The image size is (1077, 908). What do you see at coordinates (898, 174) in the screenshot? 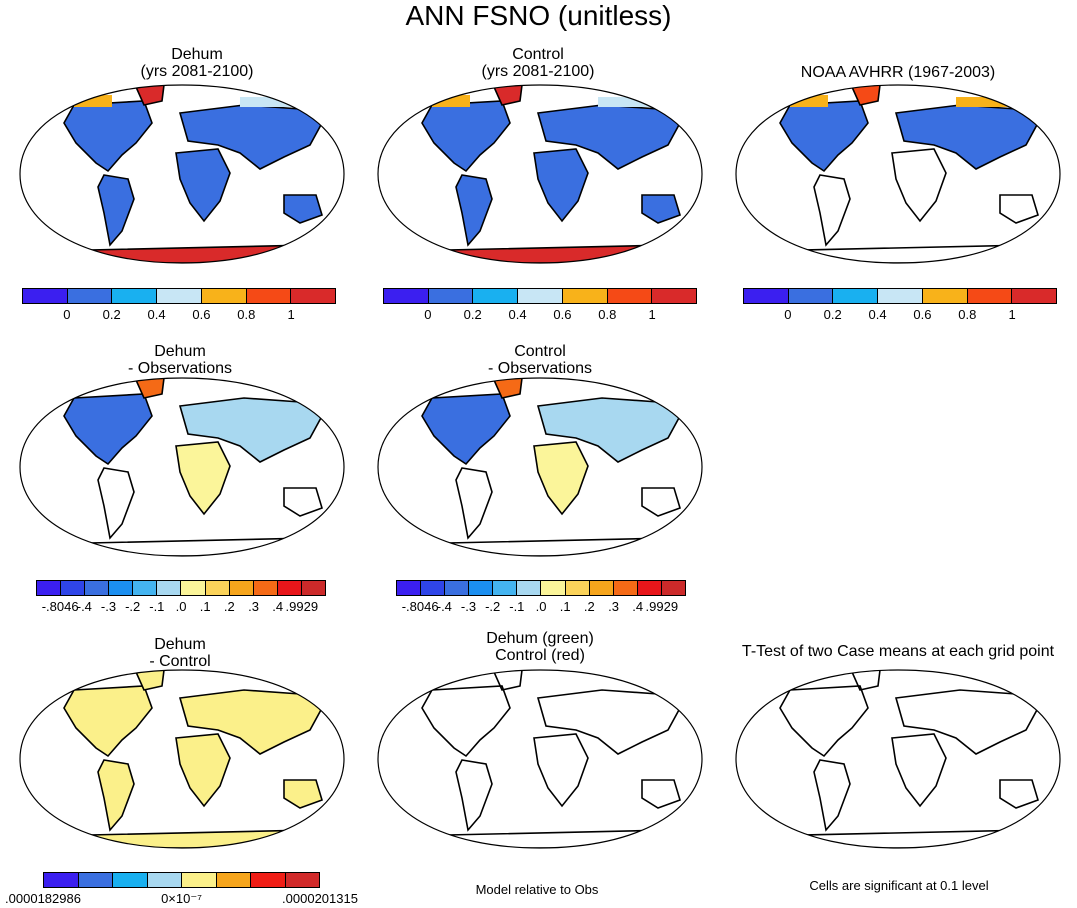
I see `map-obs` at bounding box center [898, 174].